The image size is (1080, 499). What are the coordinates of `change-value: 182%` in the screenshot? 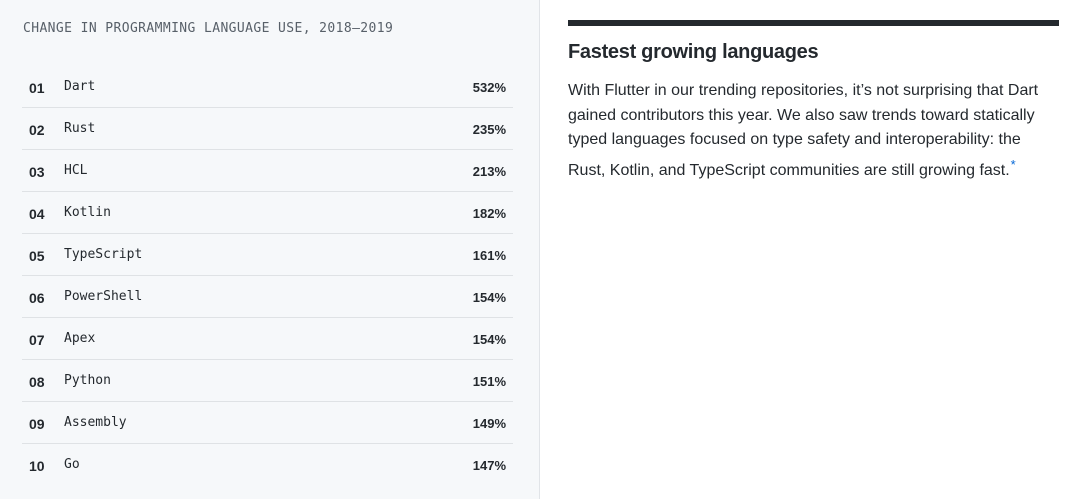 It's located at (489, 213).